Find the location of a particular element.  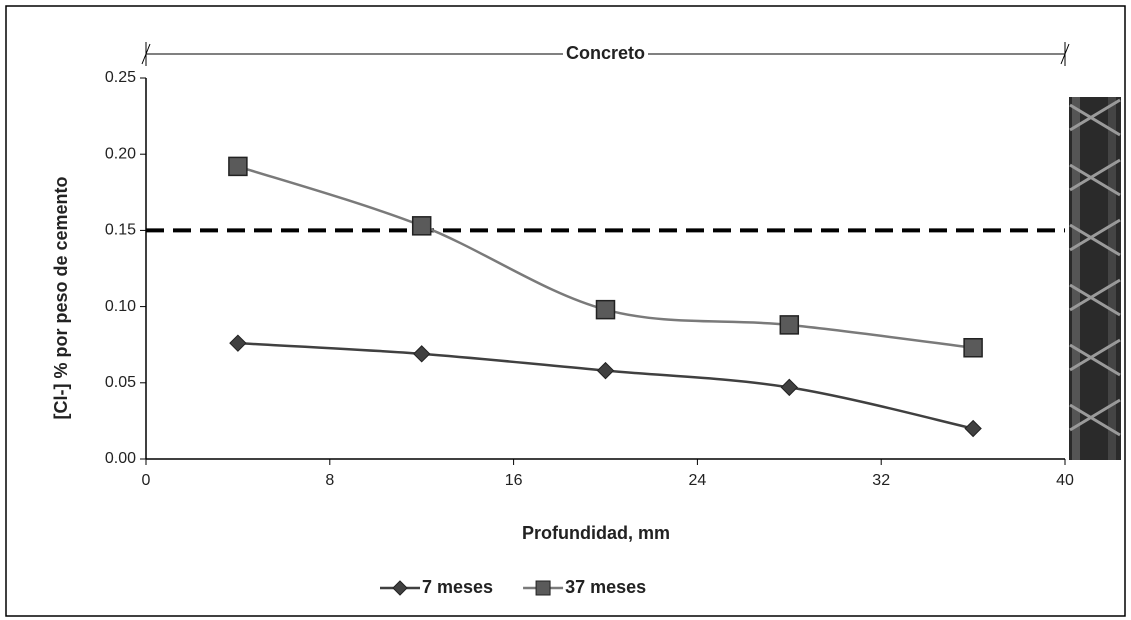

dimension-end is located at coordinates (605, 54).